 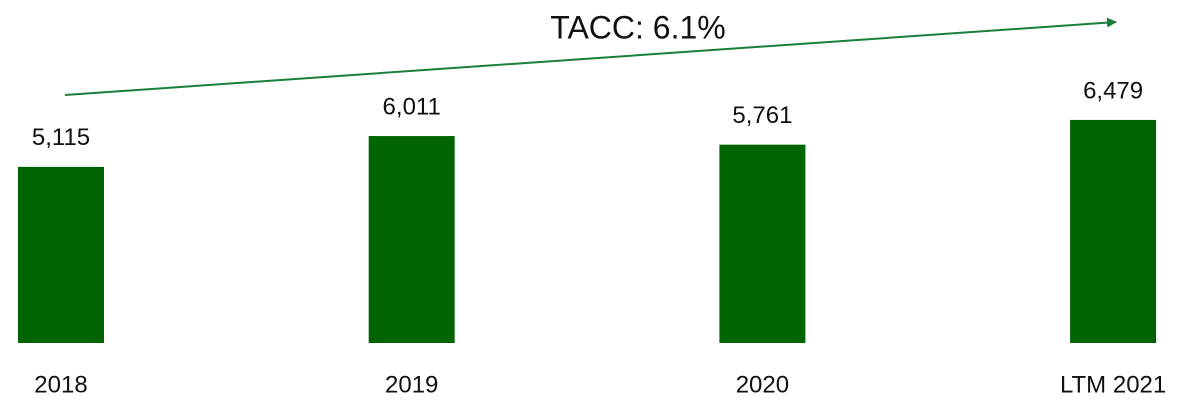 I want to click on value-label: 5,115, so click(x=61, y=137).